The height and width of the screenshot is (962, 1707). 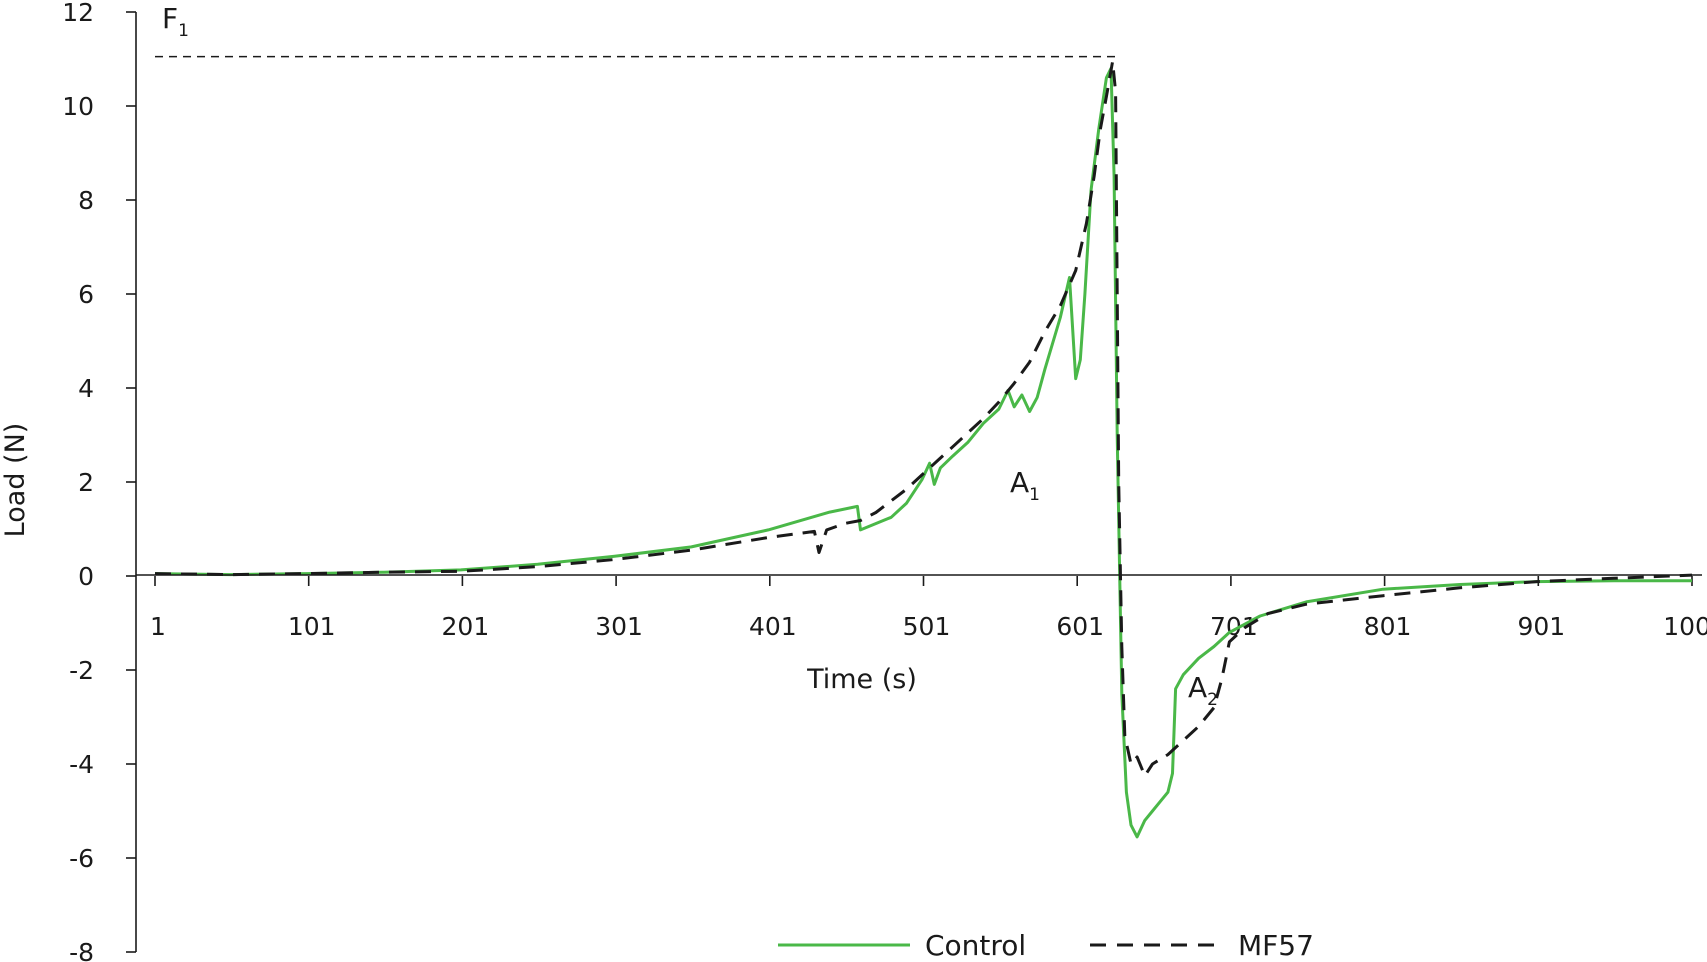 What do you see at coordinates (1388, 626) in the screenshot?
I see `x-tick-label: 801` at bounding box center [1388, 626].